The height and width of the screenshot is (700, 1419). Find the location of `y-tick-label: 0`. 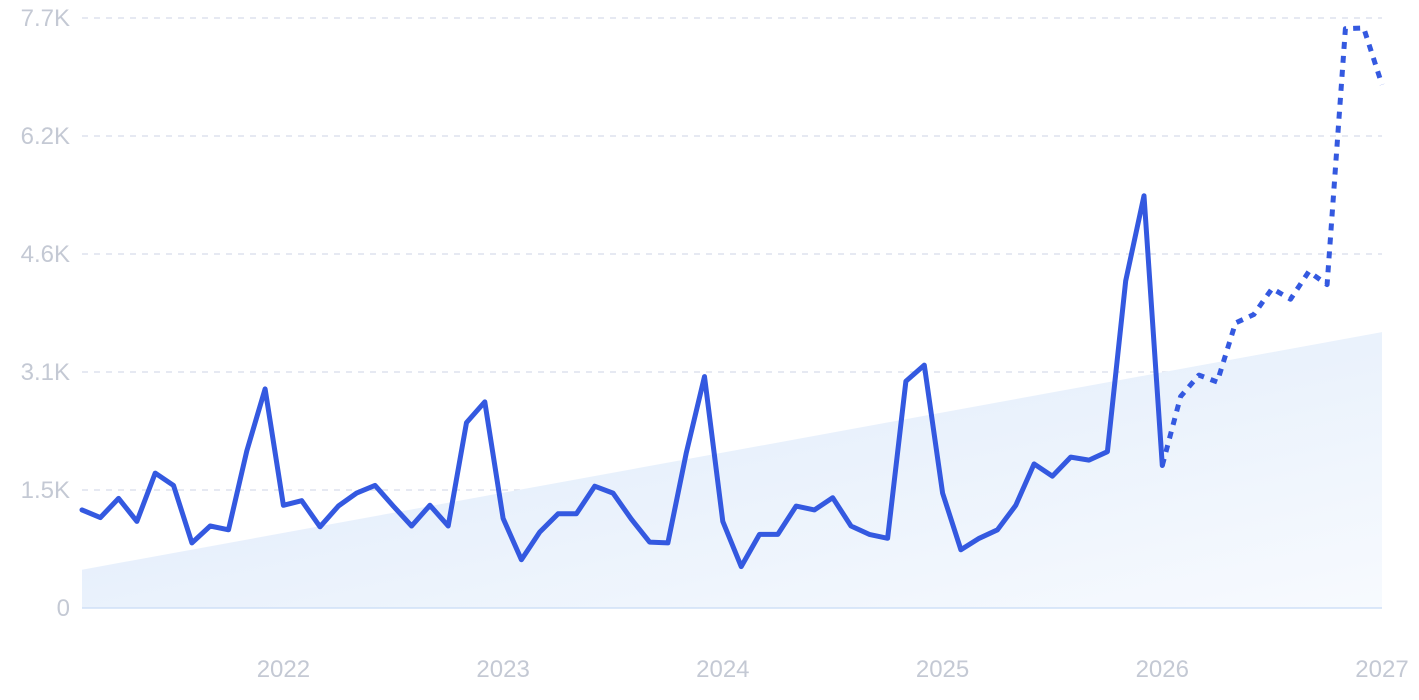

y-tick-label: 0 is located at coordinates (63, 608).